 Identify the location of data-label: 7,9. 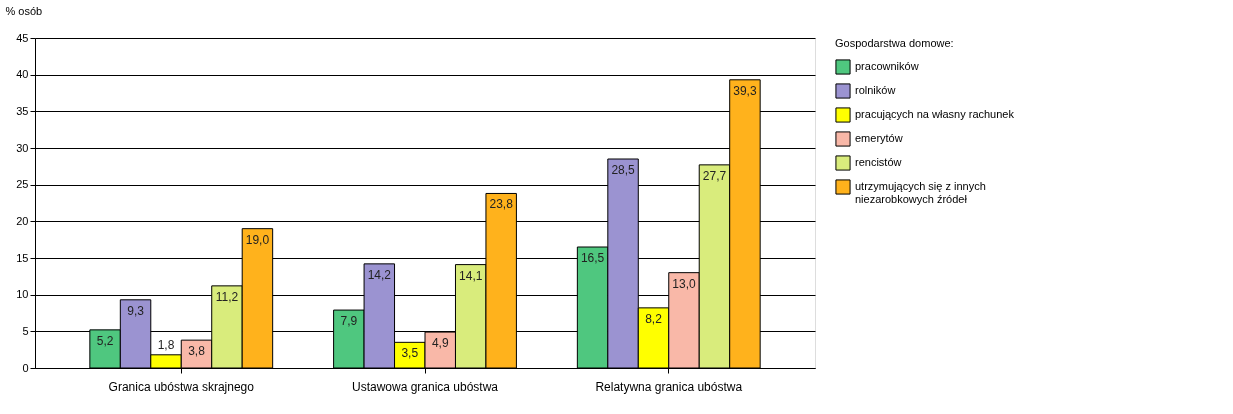
(349, 321).